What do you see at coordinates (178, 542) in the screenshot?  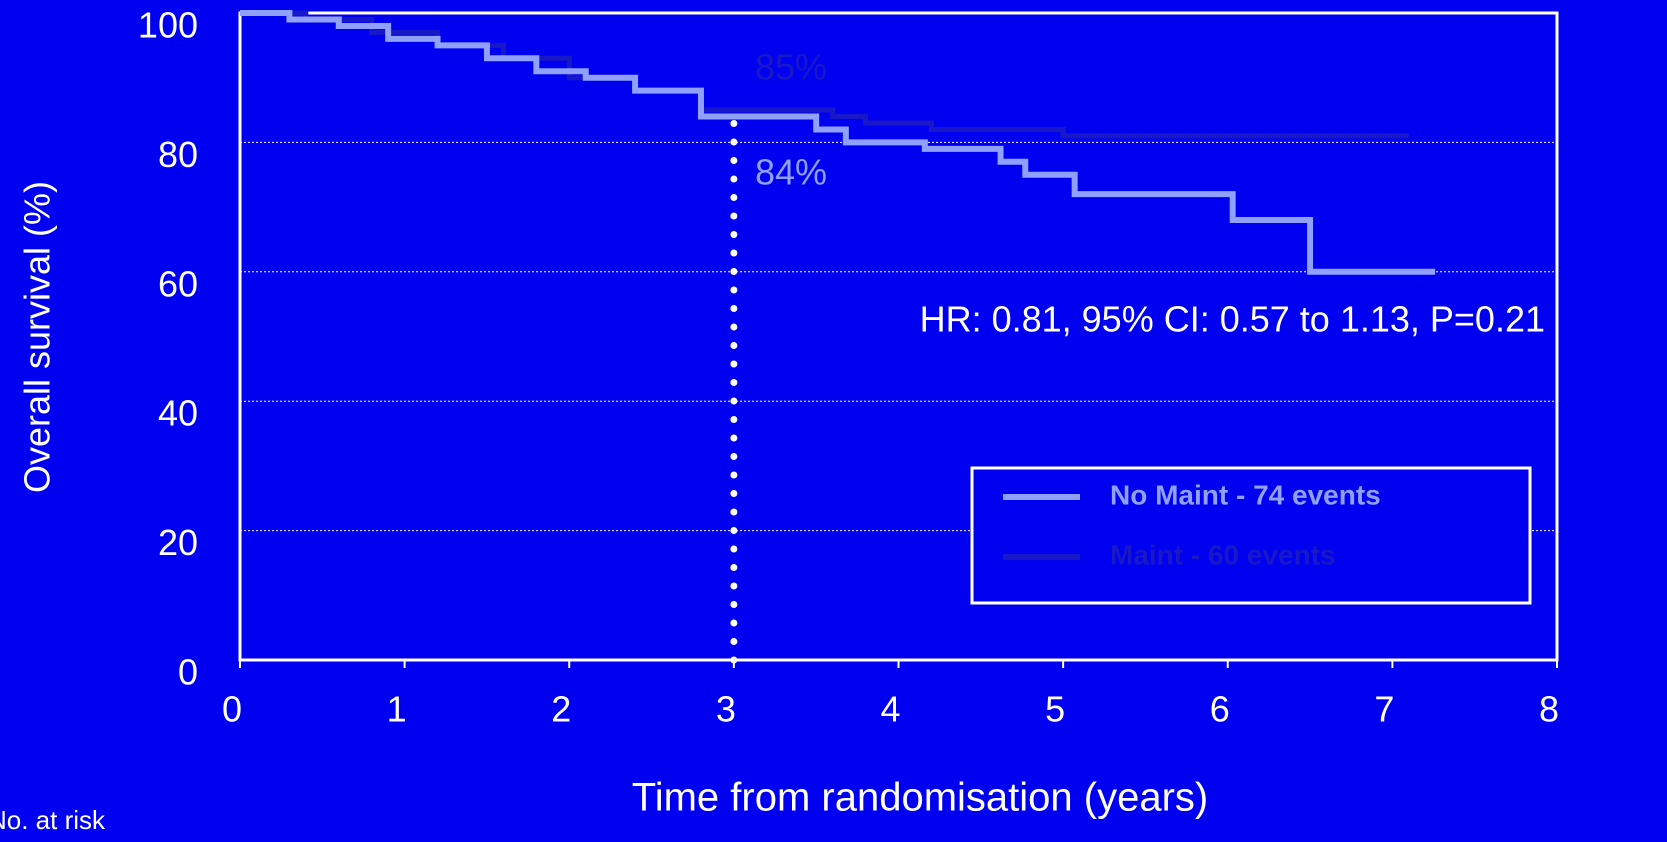 I see `y-tick-label: 20` at bounding box center [178, 542].